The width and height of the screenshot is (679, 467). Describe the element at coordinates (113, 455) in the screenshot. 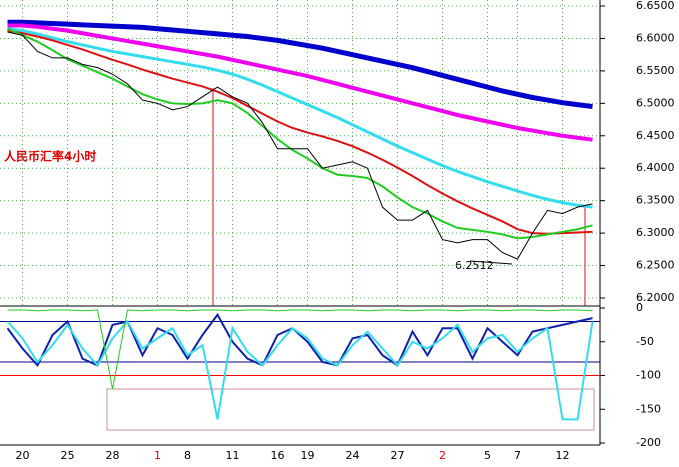

I see `x-tick-label: 28` at that location.